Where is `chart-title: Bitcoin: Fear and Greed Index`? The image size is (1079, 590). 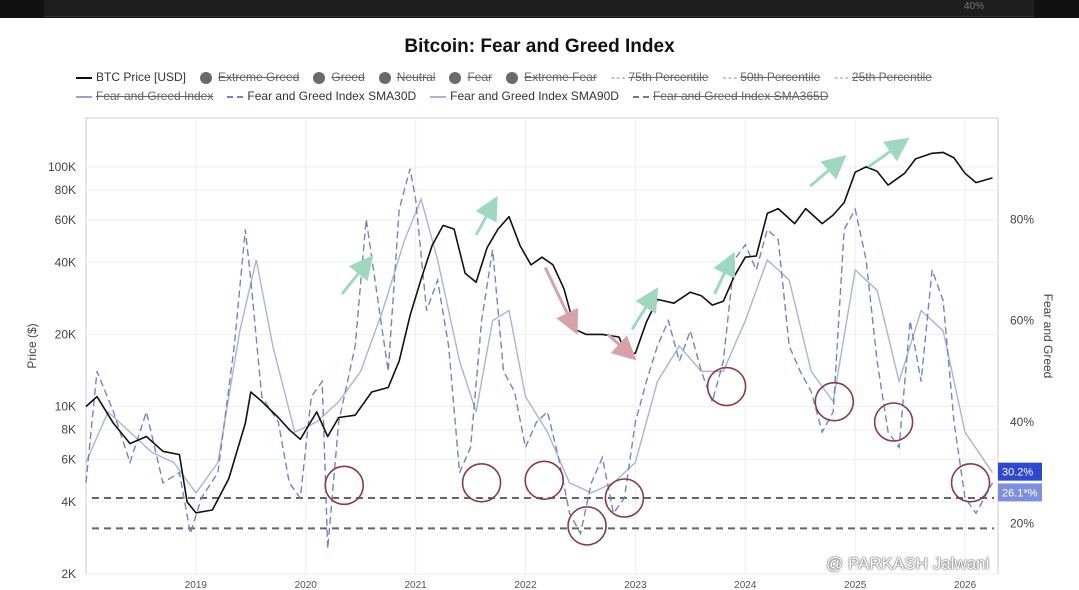
chart-title: Bitcoin: Fear and Greed Index is located at coordinates (539, 46).